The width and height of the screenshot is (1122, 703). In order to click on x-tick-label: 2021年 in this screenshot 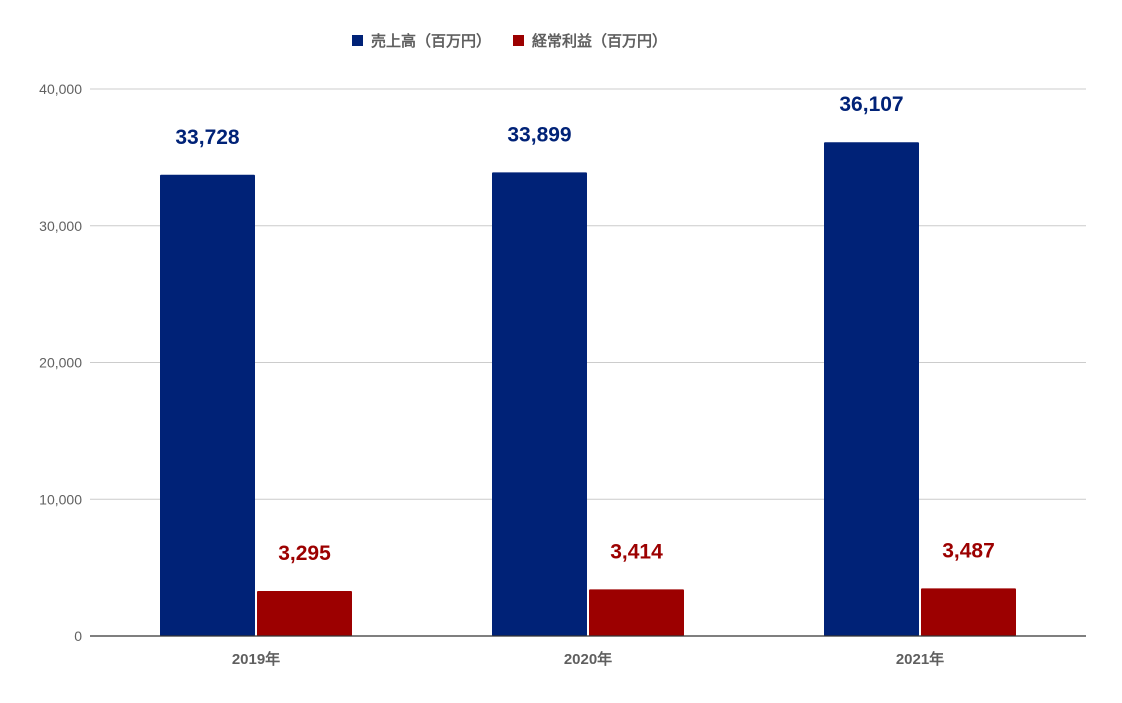, I will do `click(920, 659)`.